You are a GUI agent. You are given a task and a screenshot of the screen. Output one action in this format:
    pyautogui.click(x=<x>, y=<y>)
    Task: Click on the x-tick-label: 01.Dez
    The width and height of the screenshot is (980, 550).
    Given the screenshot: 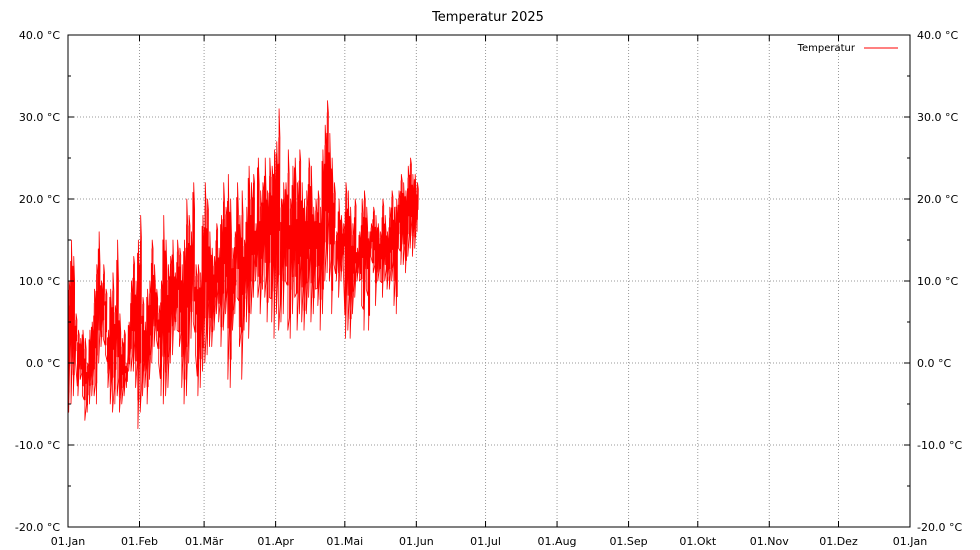 What is the action you would take?
    pyautogui.click(x=838, y=541)
    